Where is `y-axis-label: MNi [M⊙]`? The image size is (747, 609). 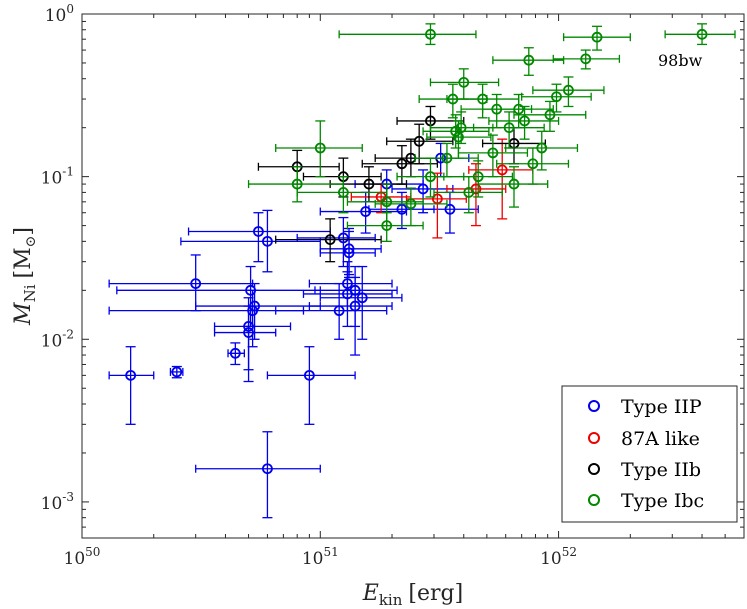 y-axis-label: MNi [M⊙] is located at coordinates (25, 276).